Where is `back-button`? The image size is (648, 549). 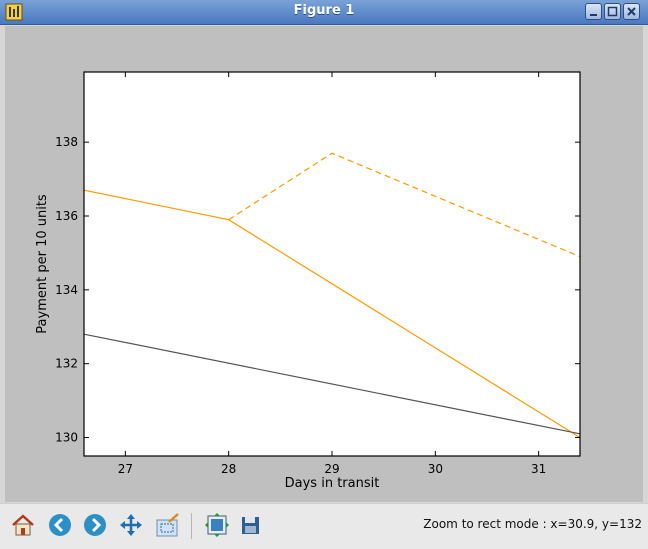
back-button is located at coordinates (60, 525).